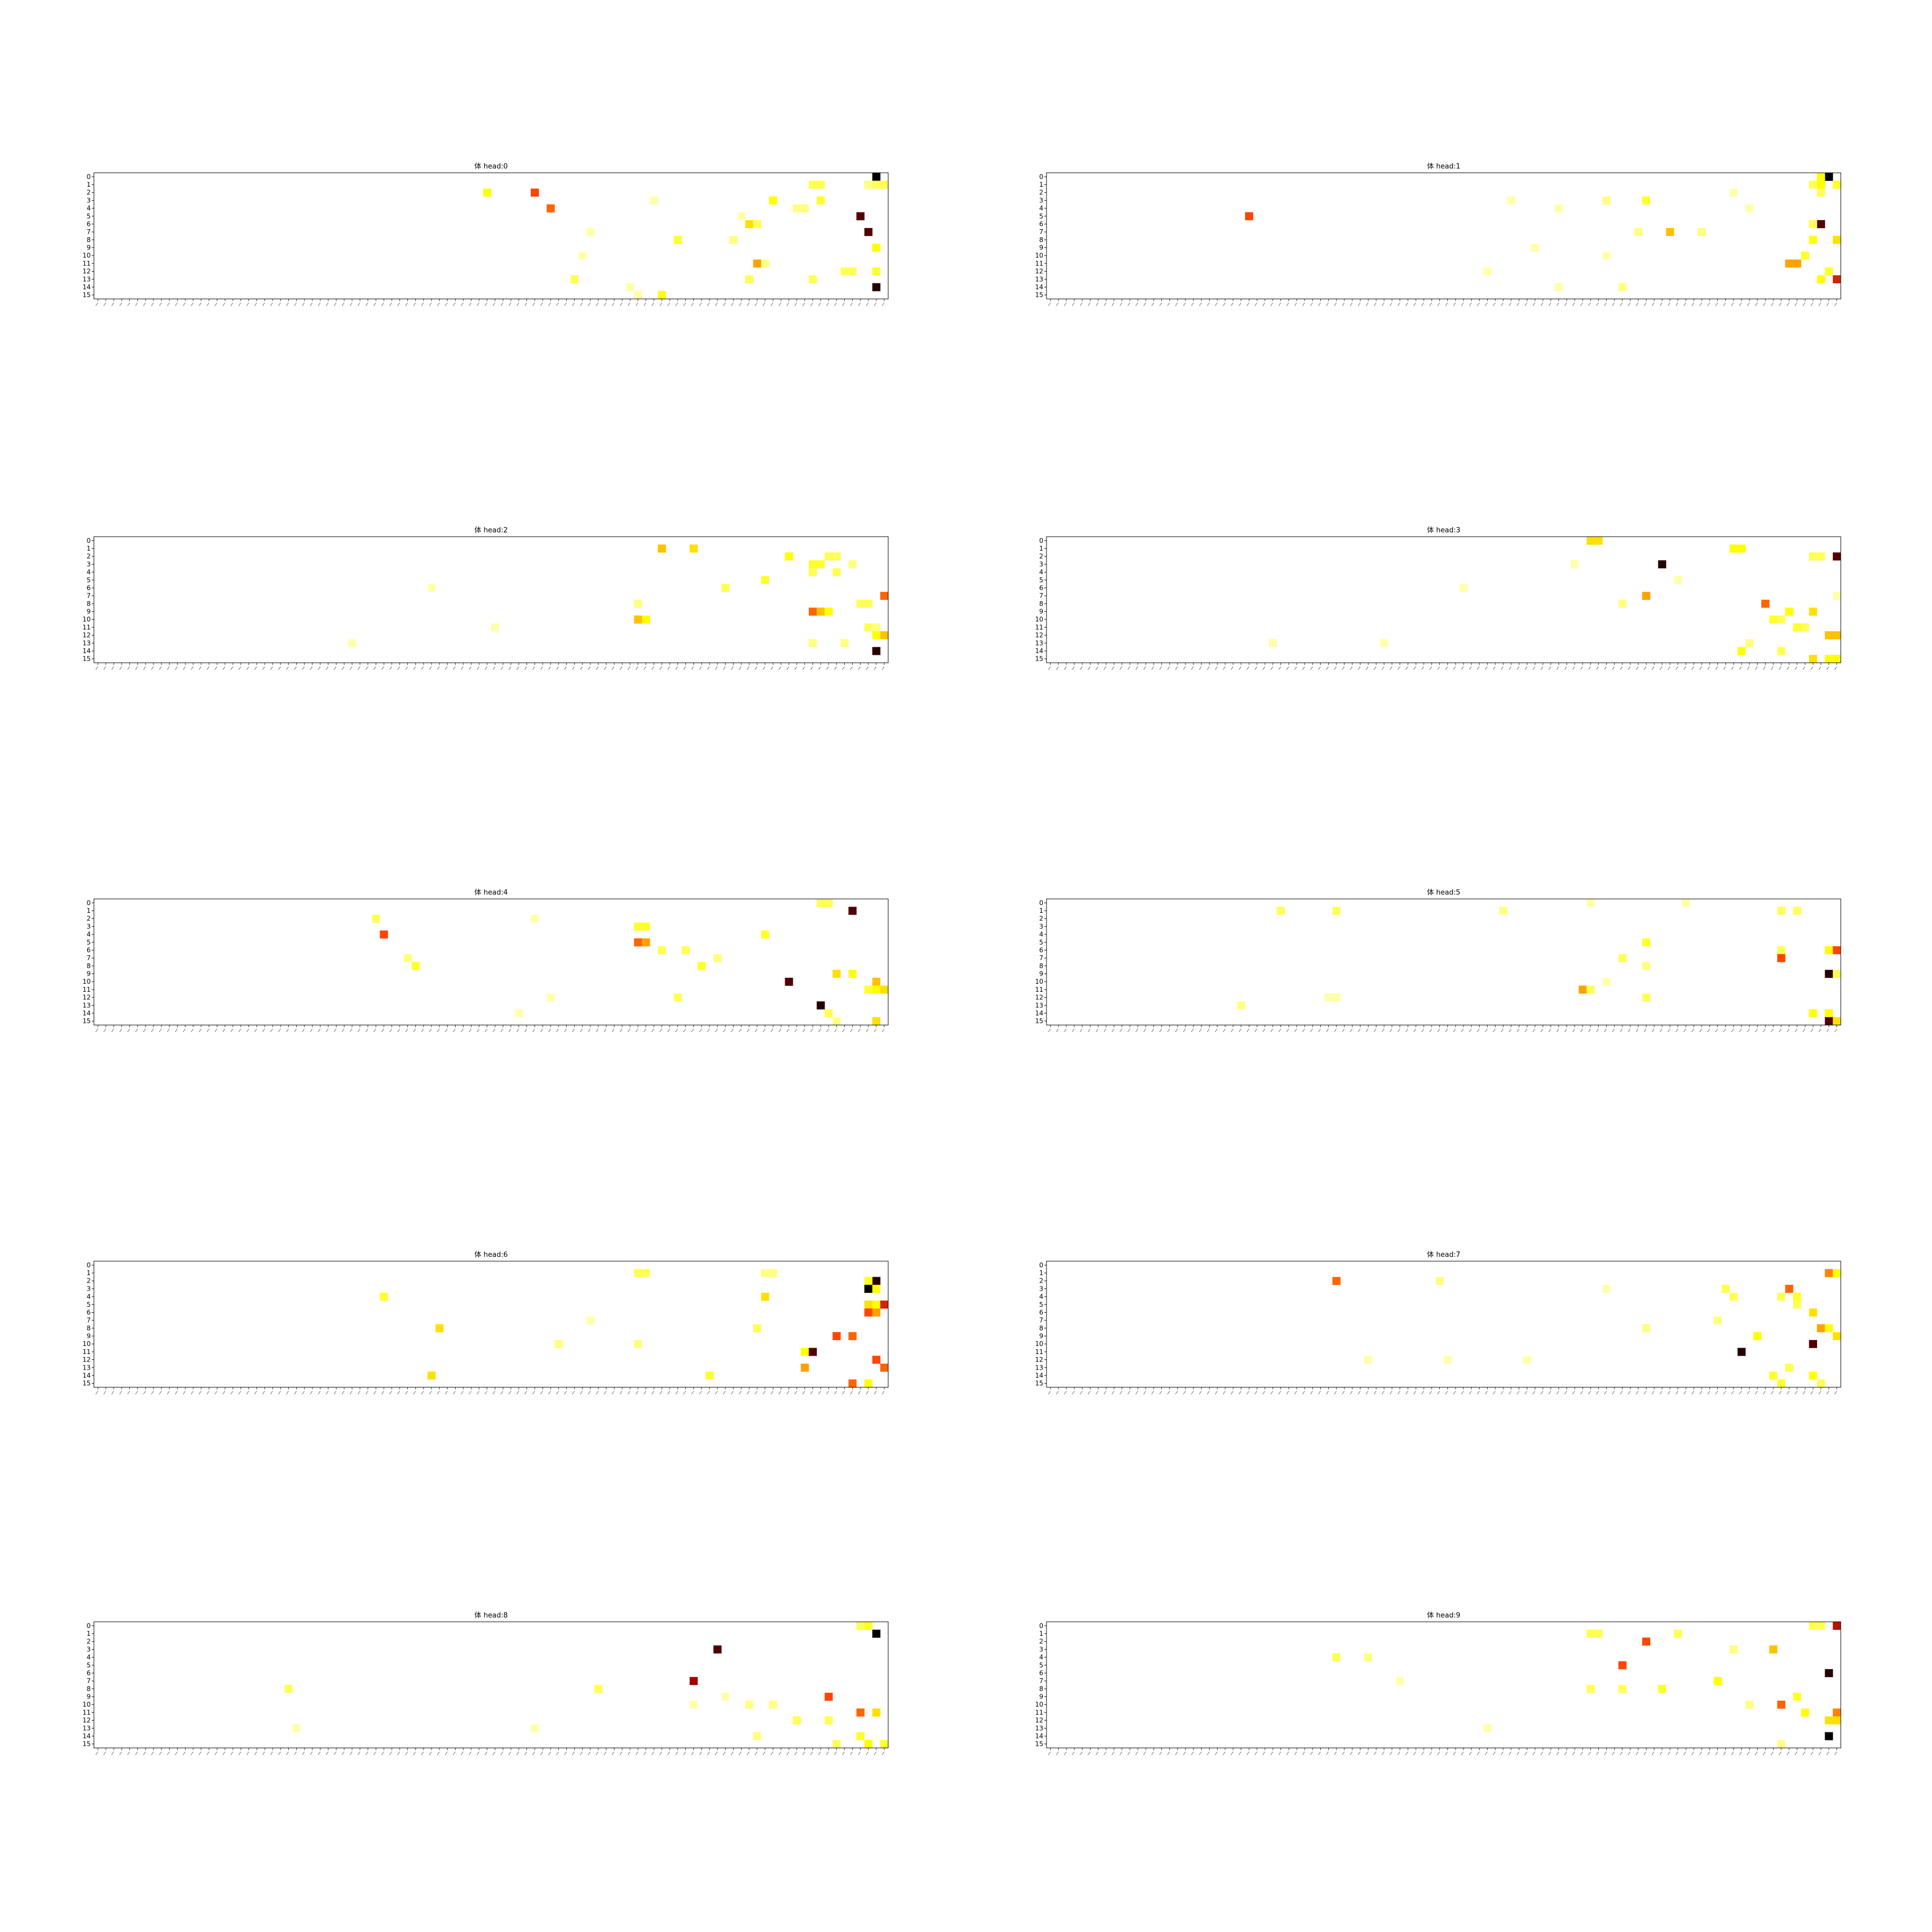 This screenshot has width=1932, height=1932. What do you see at coordinates (1041, 604) in the screenshot?
I see `y-tick-label: 8` at bounding box center [1041, 604].